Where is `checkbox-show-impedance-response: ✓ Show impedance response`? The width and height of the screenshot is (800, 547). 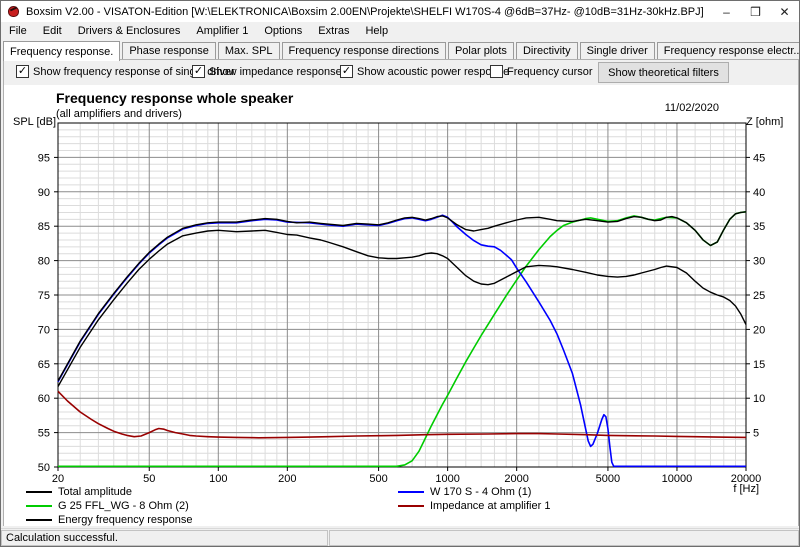
checkbox-show-impedance-response: ✓ Show impedance response is located at coordinates (267, 71).